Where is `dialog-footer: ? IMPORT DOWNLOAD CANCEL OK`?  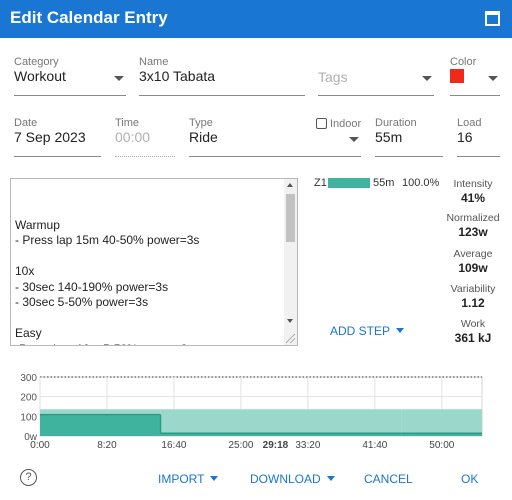 dialog-footer: ? IMPORT DOWNLOAD CANCEL OK is located at coordinates (256, 479).